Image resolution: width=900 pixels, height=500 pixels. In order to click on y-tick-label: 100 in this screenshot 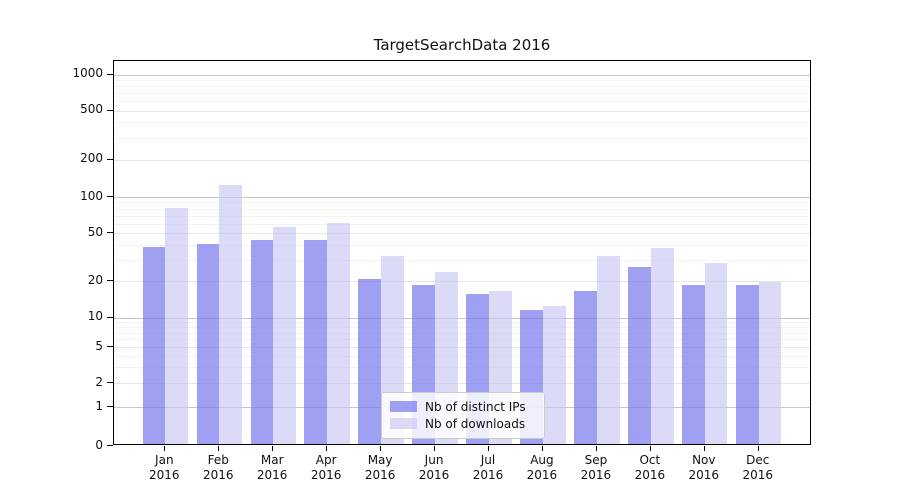, I will do `click(91, 195)`.